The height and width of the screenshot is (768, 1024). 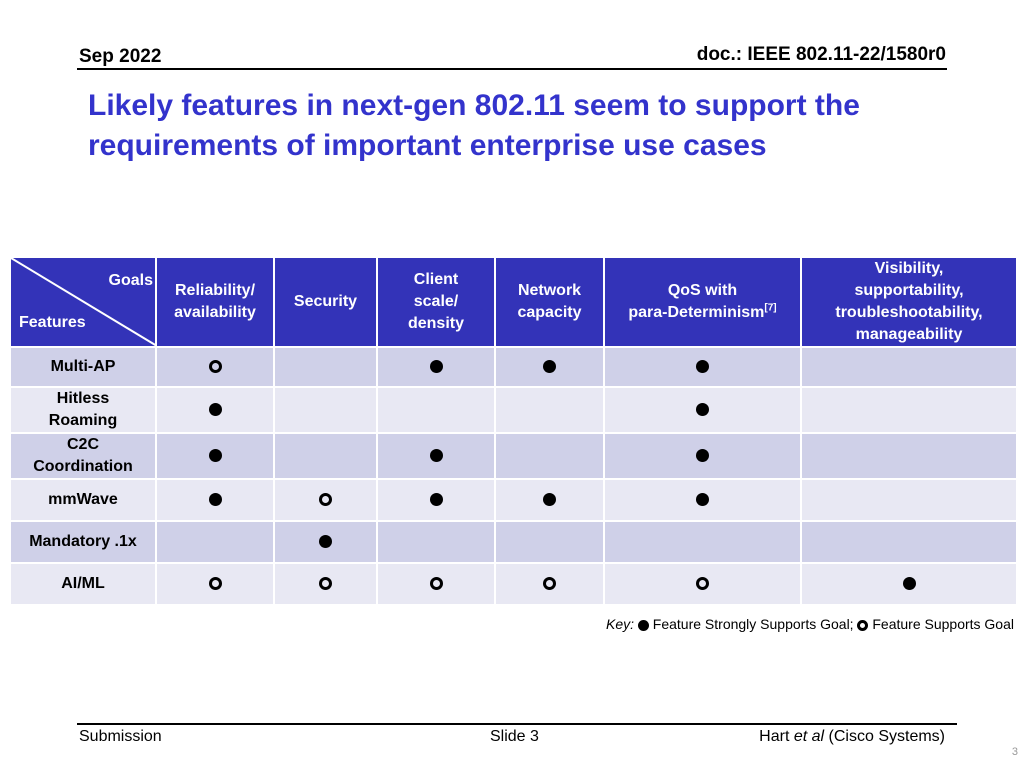 I want to click on col-label-line: supportability,, so click(x=909, y=290).